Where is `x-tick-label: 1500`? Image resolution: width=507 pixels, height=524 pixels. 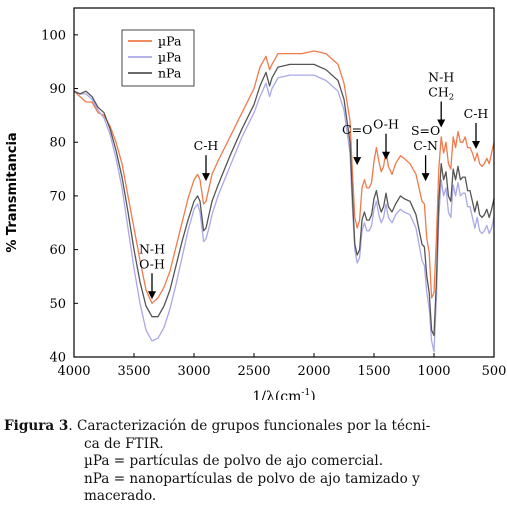 x-tick-label: 1500 is located at coordinates (373, 371).